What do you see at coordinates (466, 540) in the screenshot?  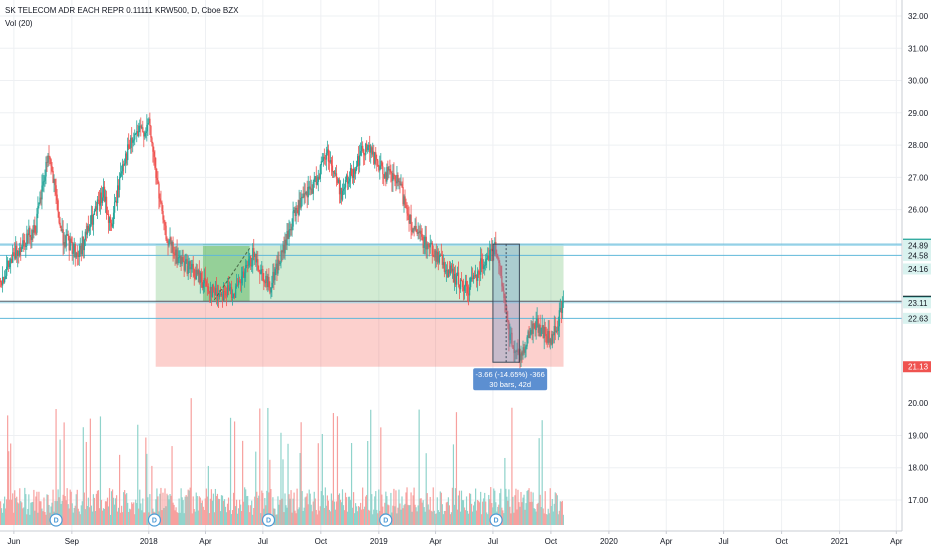 I see `time-axis-panel` at bounding box center [466, 540].